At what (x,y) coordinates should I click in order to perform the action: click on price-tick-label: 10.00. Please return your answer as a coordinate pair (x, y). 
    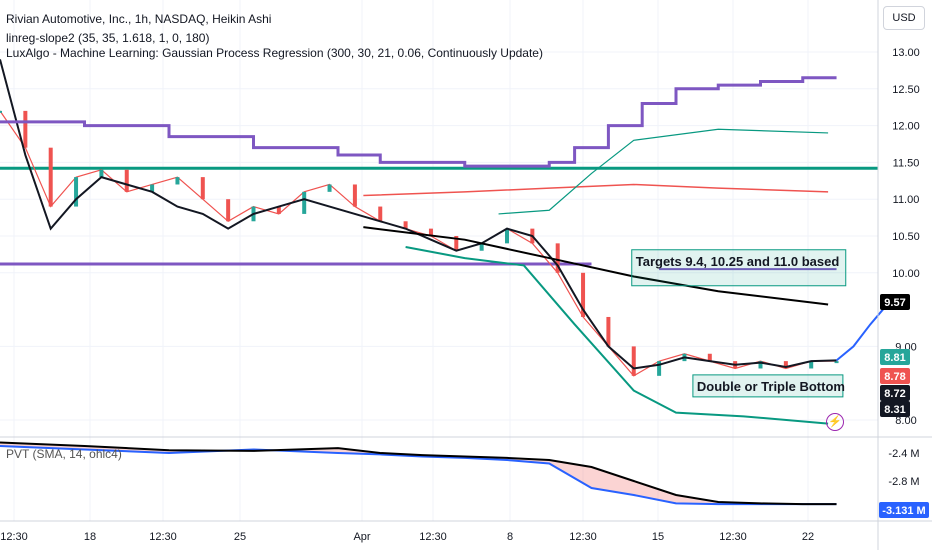
    Looking at the image, I should click on (906, 274).